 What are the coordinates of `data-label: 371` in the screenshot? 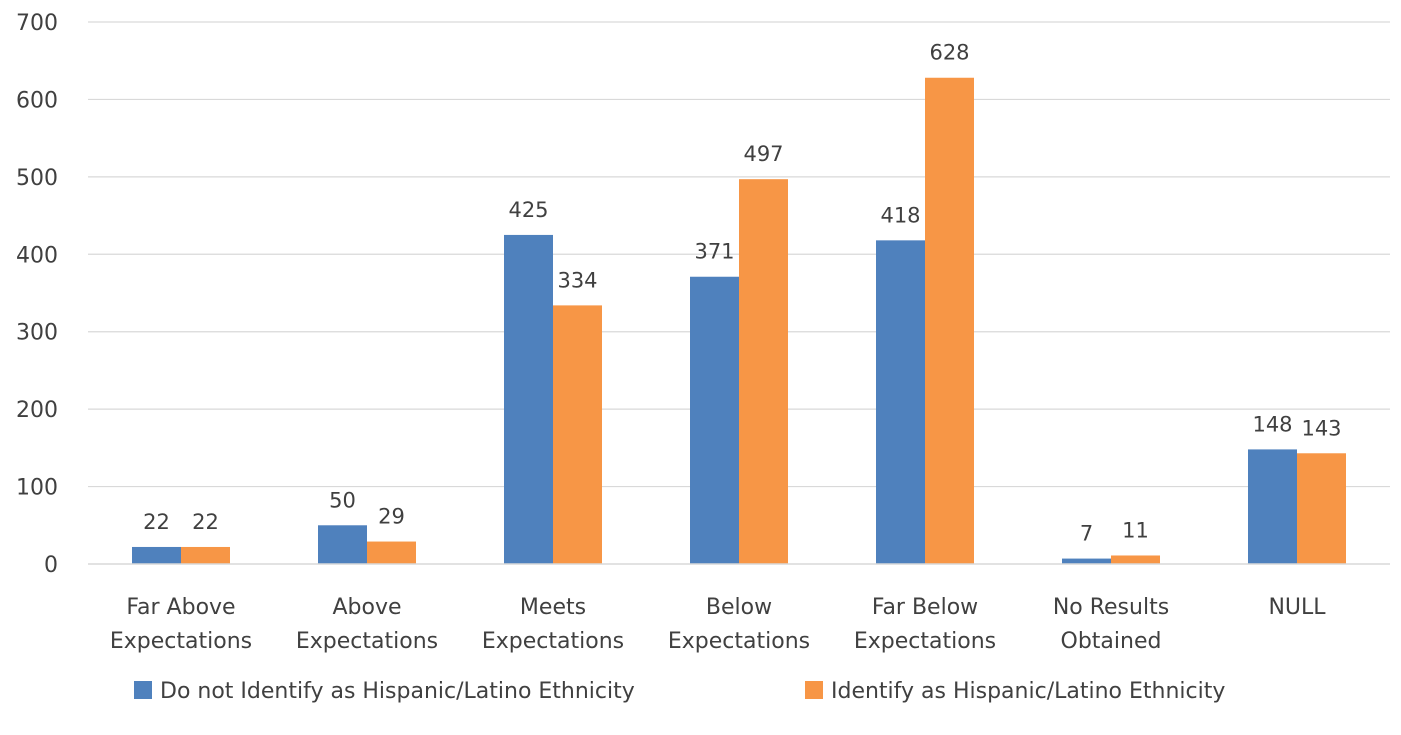 It's located at (714, 252).